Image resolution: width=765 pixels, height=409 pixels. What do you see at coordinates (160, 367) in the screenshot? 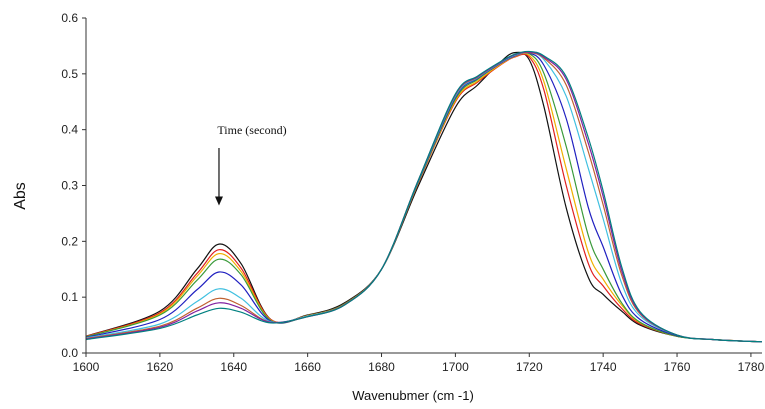
I see `x-tick-label: 1620` at bounding box center [160, 367].